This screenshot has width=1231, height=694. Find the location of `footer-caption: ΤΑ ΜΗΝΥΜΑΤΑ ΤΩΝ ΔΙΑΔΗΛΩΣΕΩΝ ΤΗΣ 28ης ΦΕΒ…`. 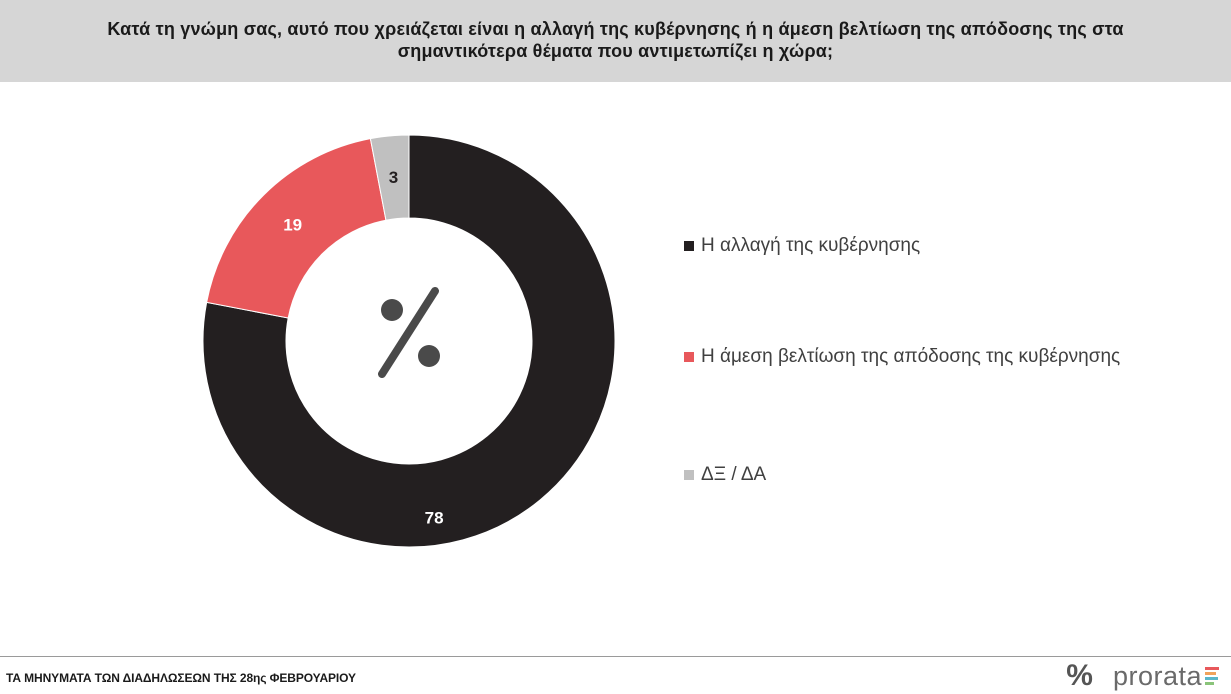

footer-caption: ΤΑ ΜΗΝΥΜΑΤΑ ΤΩΝ ΔΙΑΔΗΛΩΣΕΩΝ ΤΗΣ 28ης ΦΕΒ… is located at coordinates (181, 678).